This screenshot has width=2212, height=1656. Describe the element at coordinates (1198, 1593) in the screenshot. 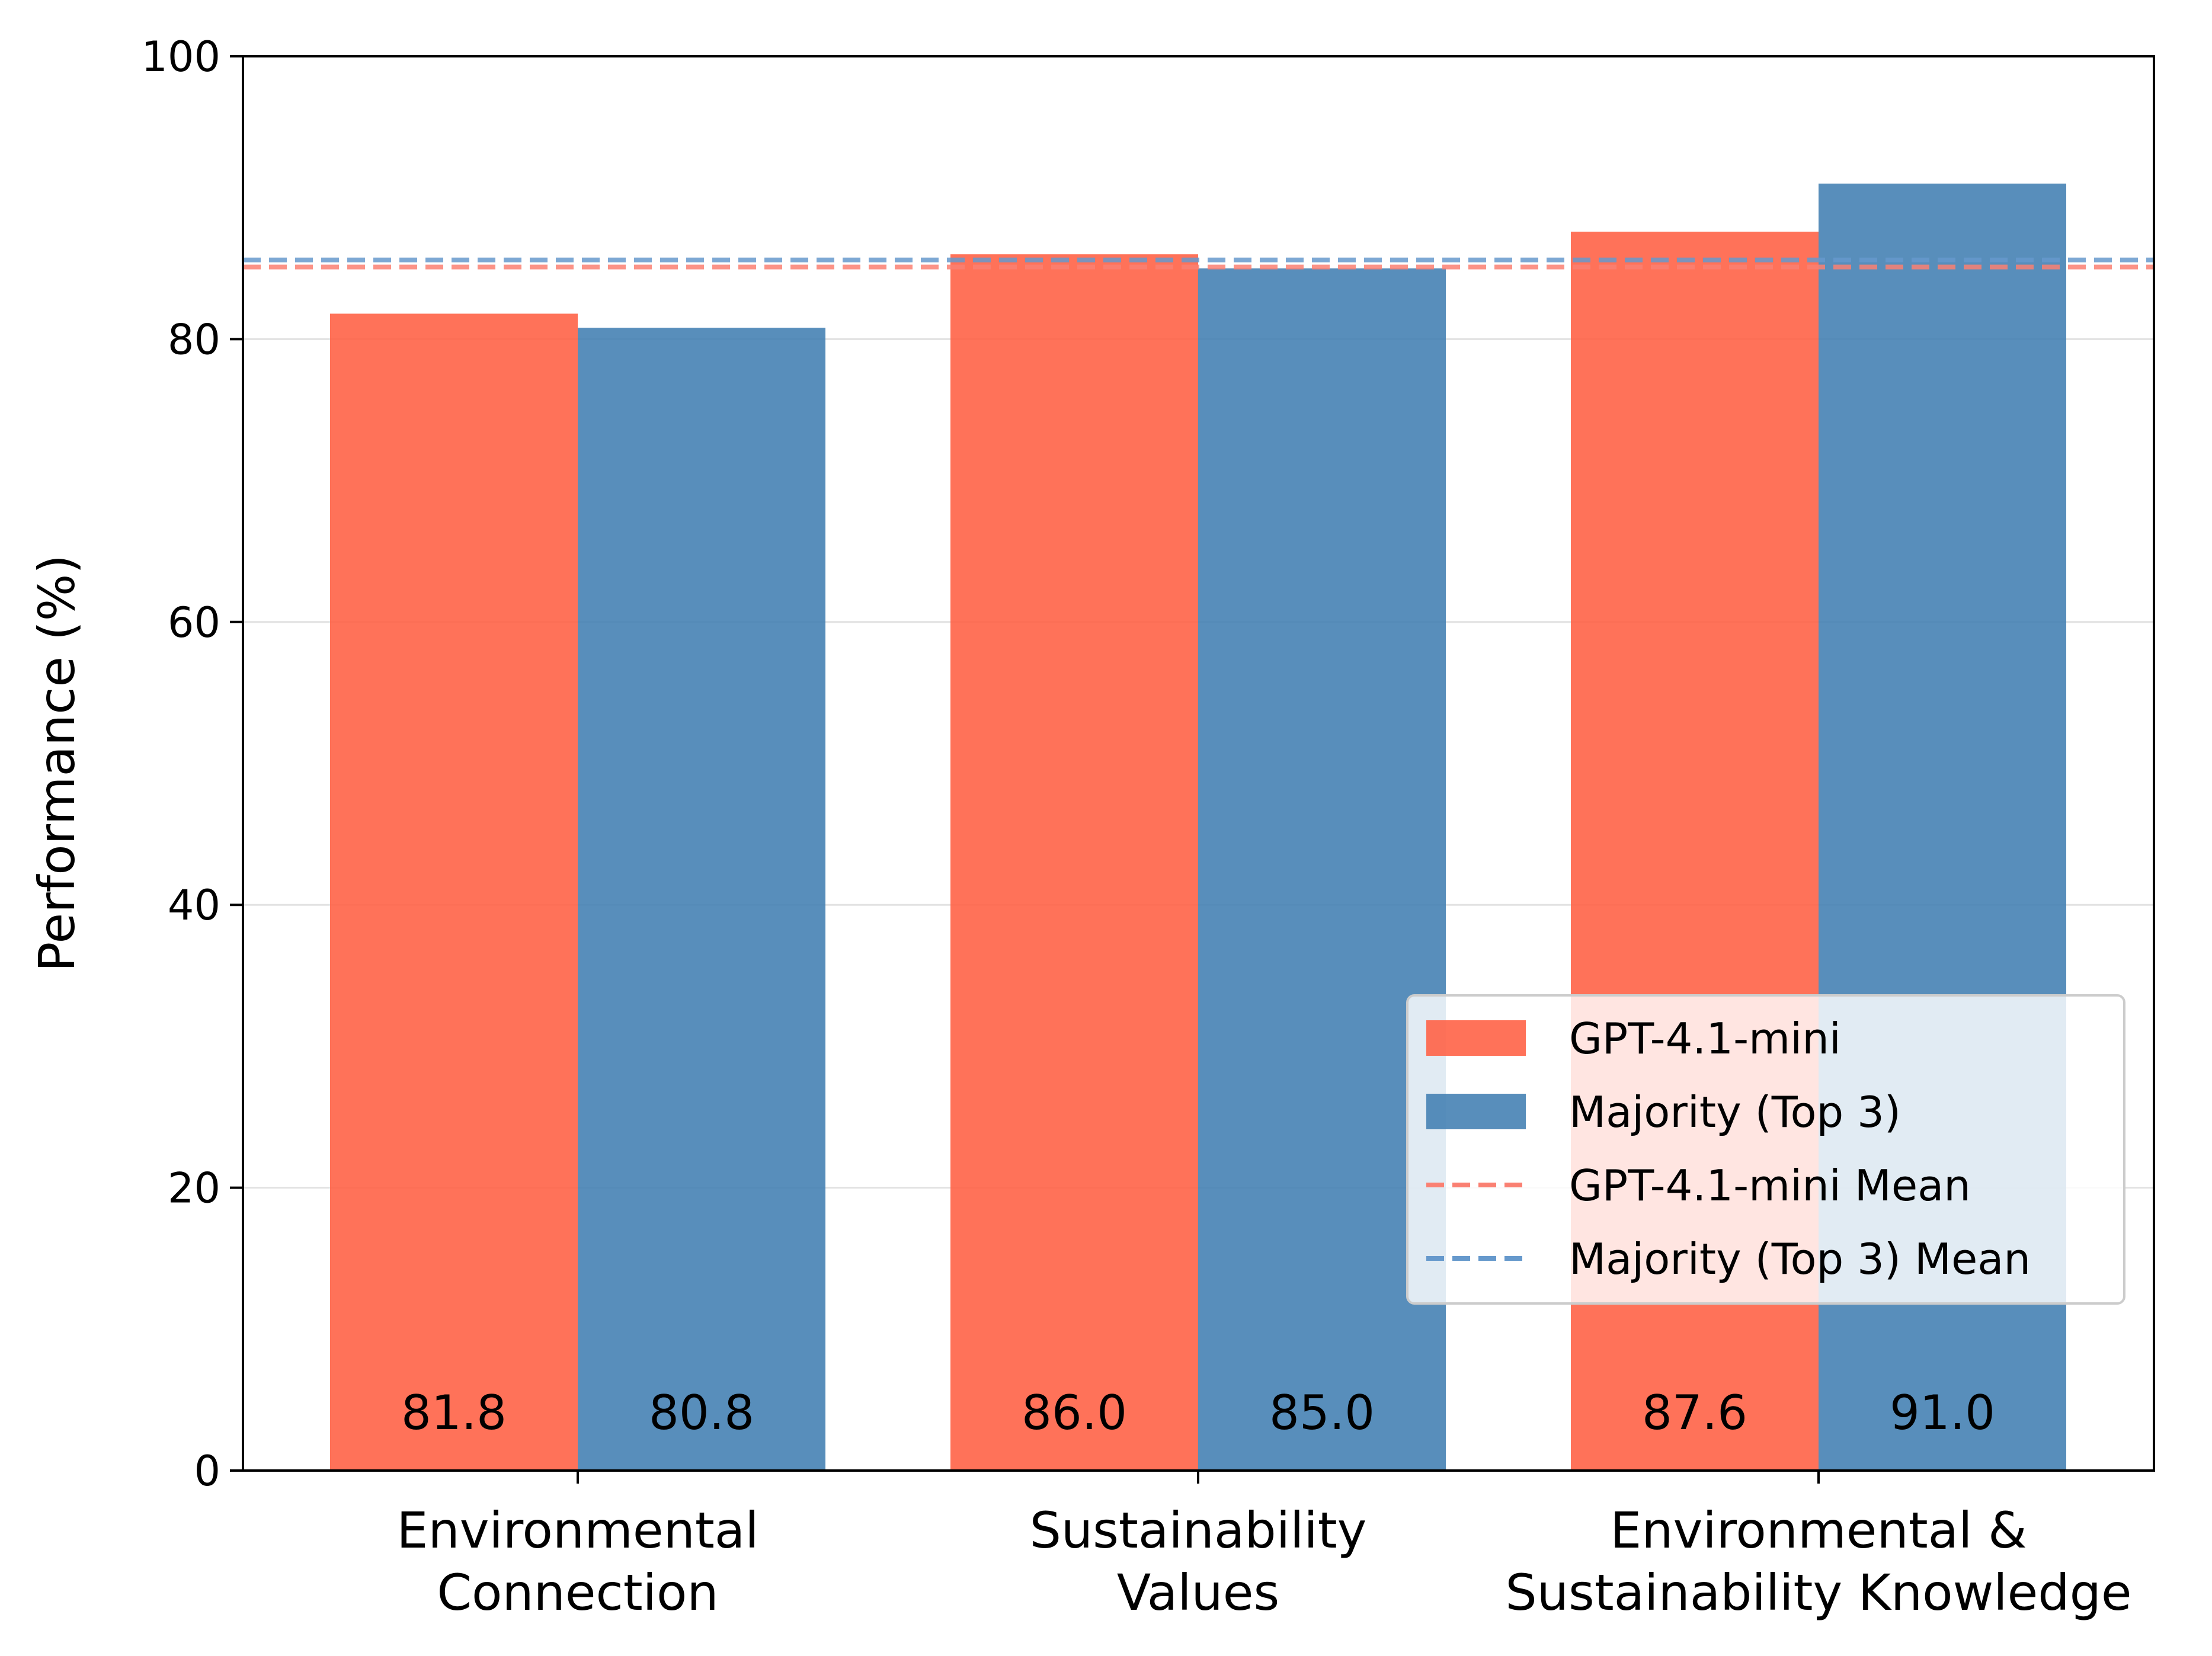

I see `x-tick-label: Values` at that location.